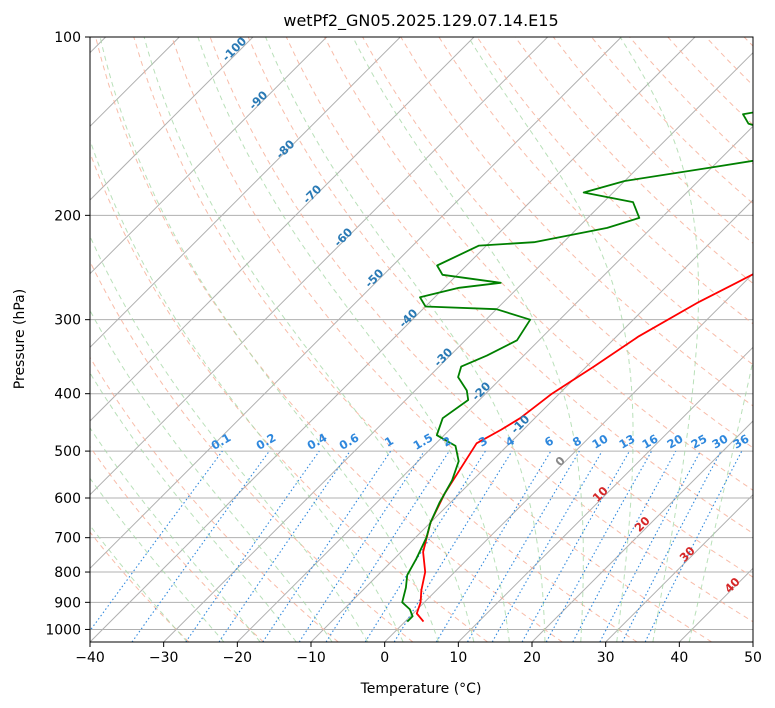 The width and height of the screenshot is (775, 708). What do you see at coordinates (164, 658) in the screenshot?
I see `x-tick-label: −30` at bounding box center [164, 658].